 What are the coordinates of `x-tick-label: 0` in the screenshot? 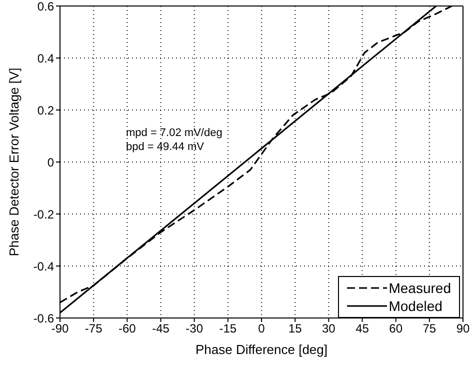 It's located at (262, 329).